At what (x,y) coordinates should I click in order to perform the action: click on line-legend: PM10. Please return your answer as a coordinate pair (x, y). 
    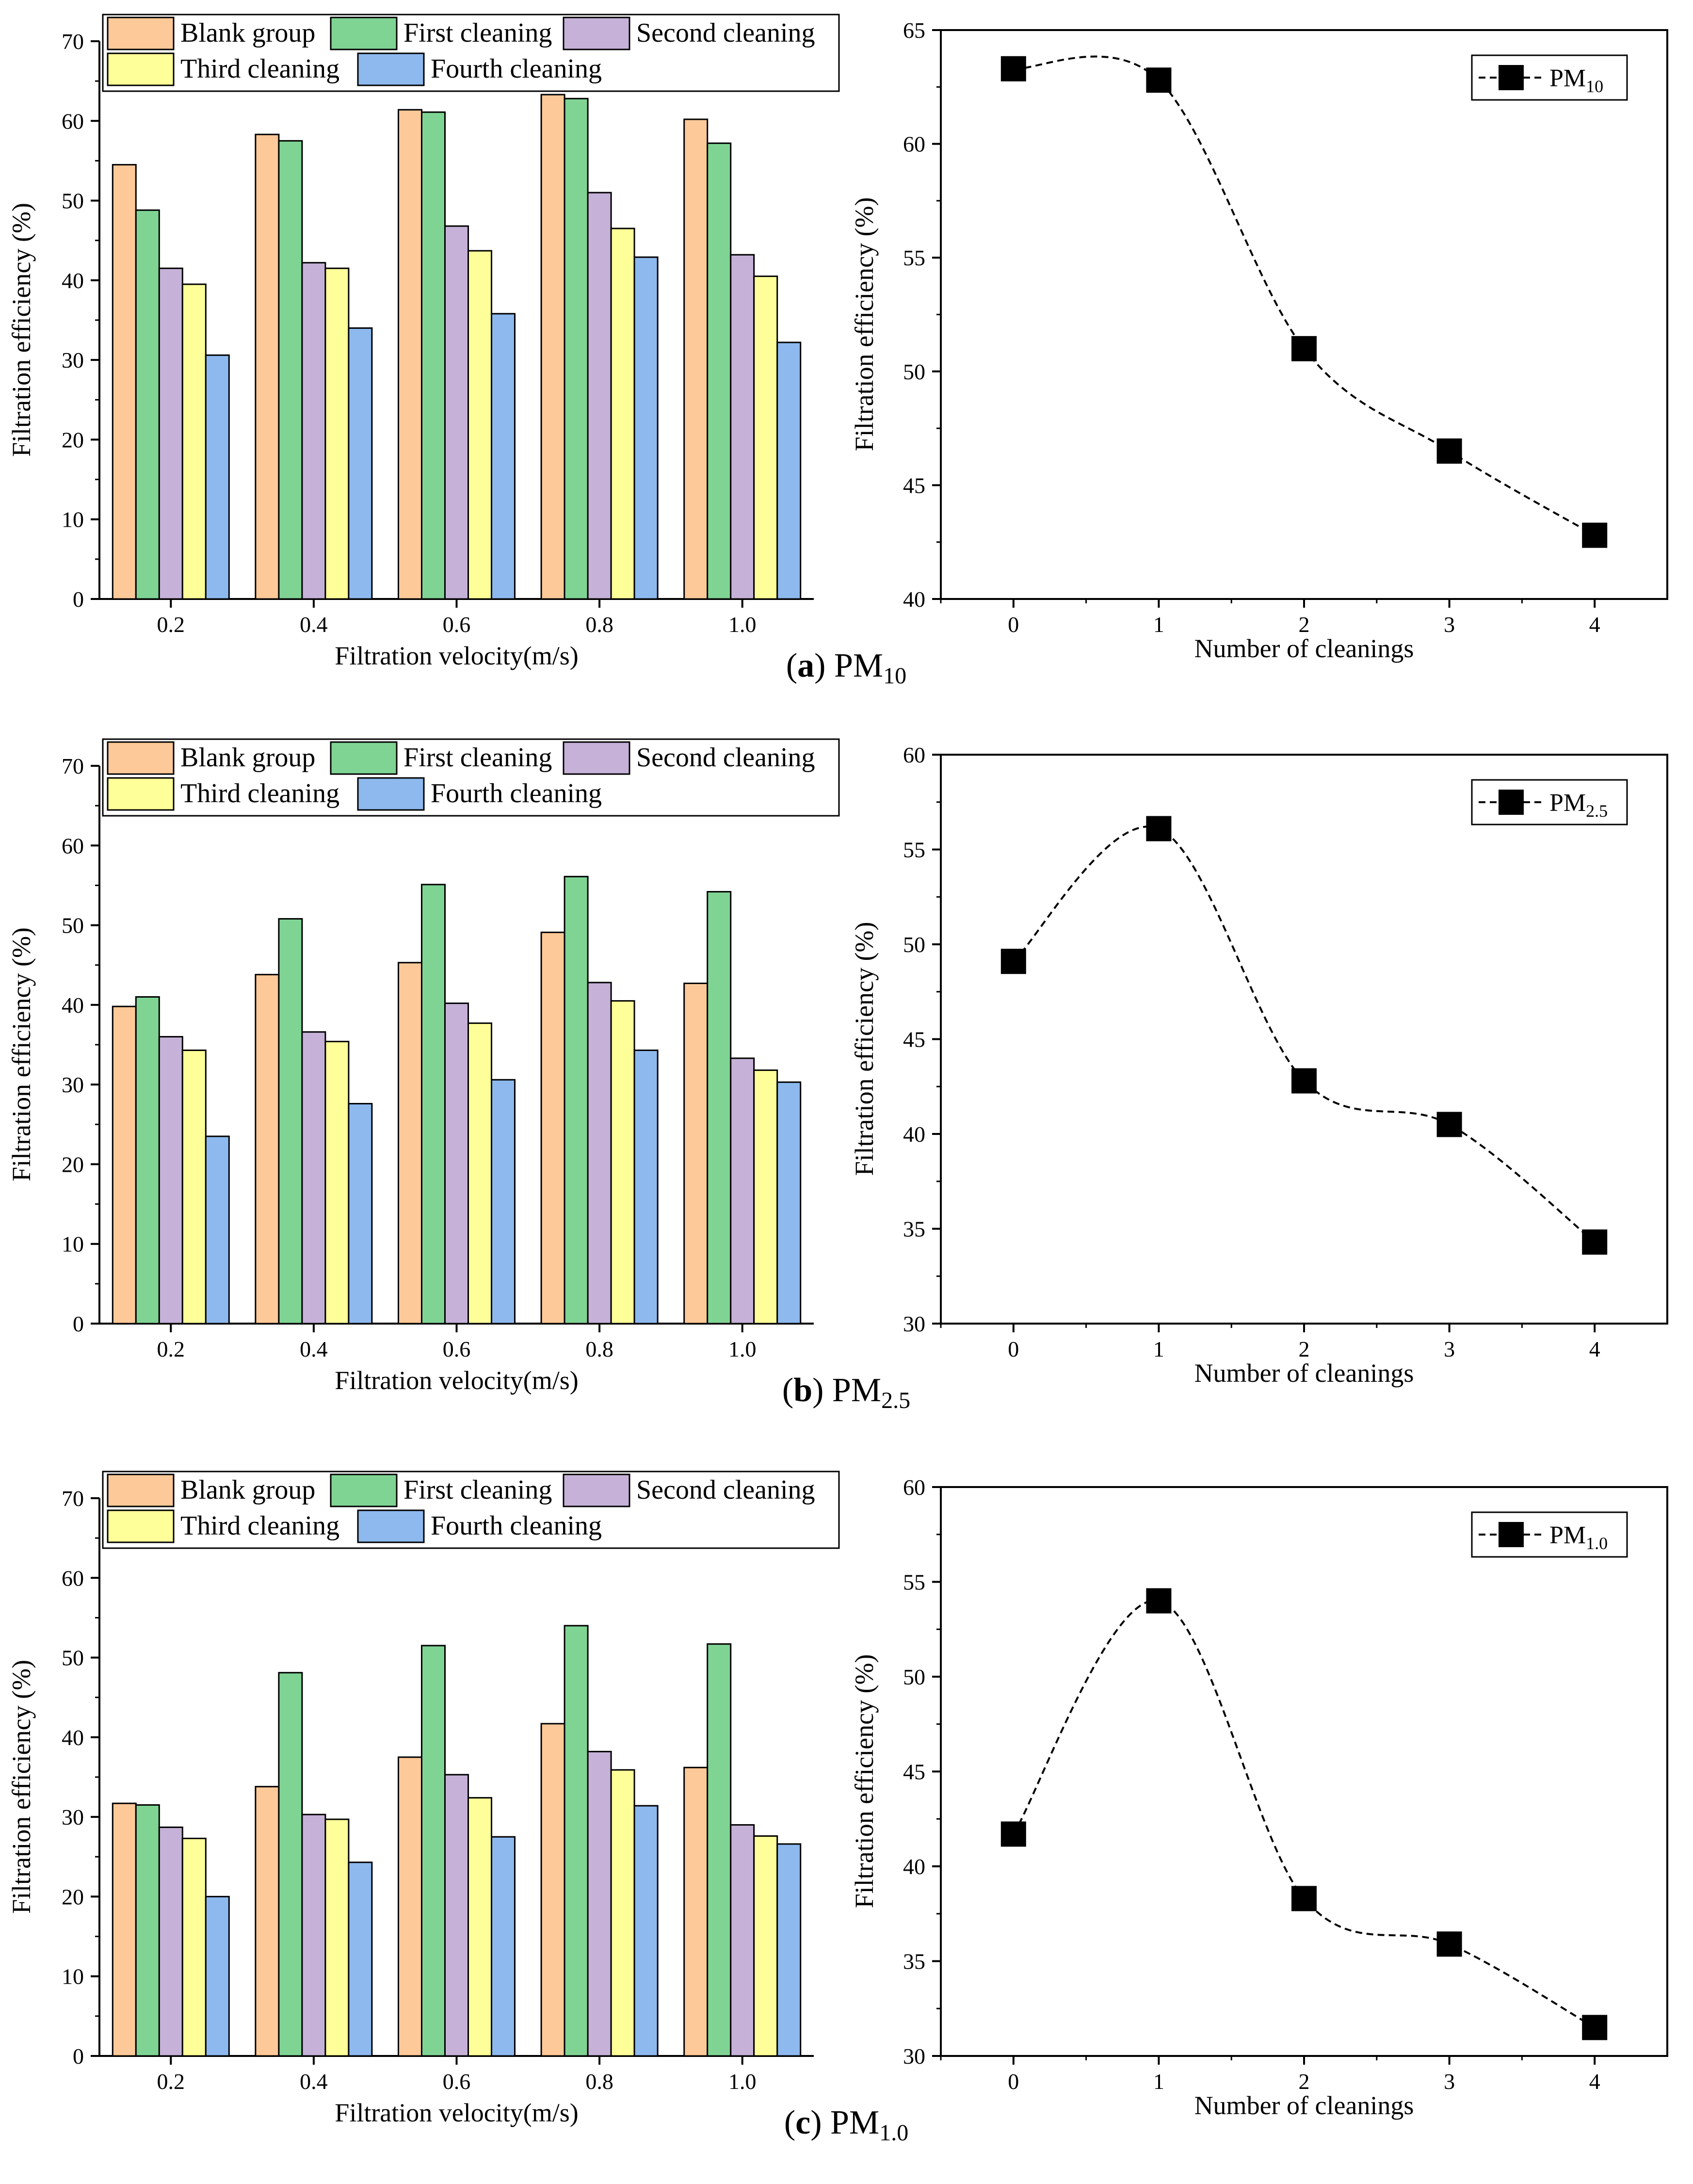
    Looking at the image, I should click on (1549, 77).